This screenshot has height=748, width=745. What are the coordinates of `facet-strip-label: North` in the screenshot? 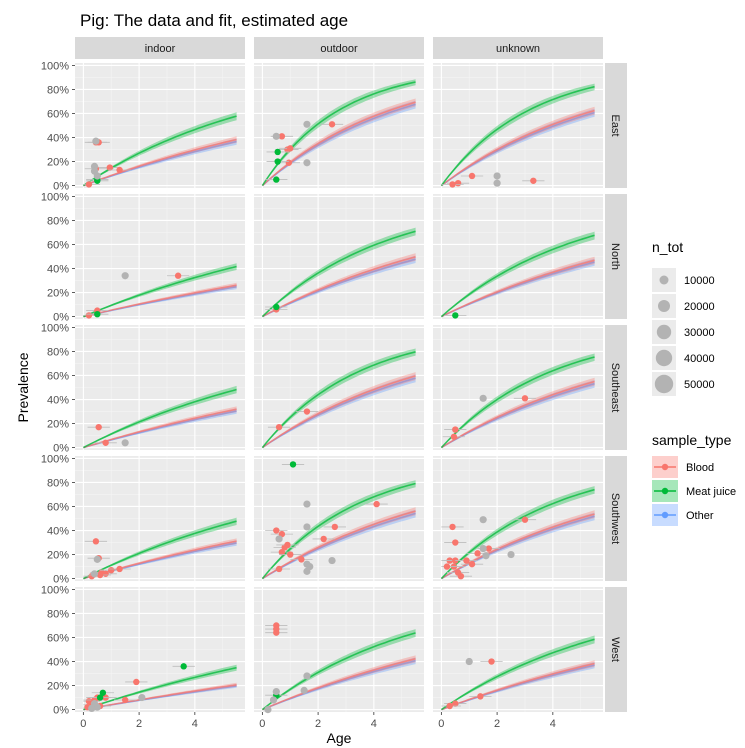 It's located at (615, 256).